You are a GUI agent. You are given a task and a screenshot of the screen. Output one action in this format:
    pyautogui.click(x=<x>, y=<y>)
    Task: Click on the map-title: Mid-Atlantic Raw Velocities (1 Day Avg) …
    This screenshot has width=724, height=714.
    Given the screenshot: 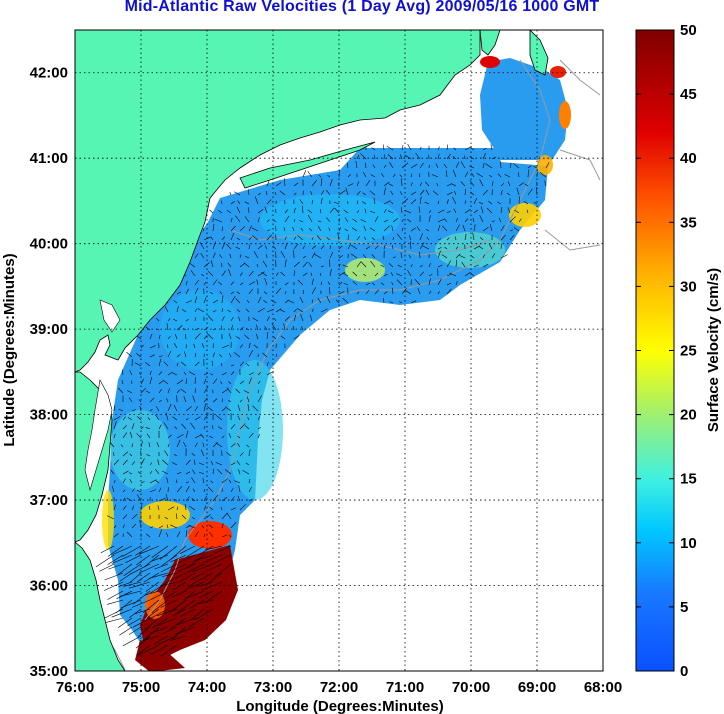 What is the action you would take?
    pyautogui.click(x=362, y=7)
    